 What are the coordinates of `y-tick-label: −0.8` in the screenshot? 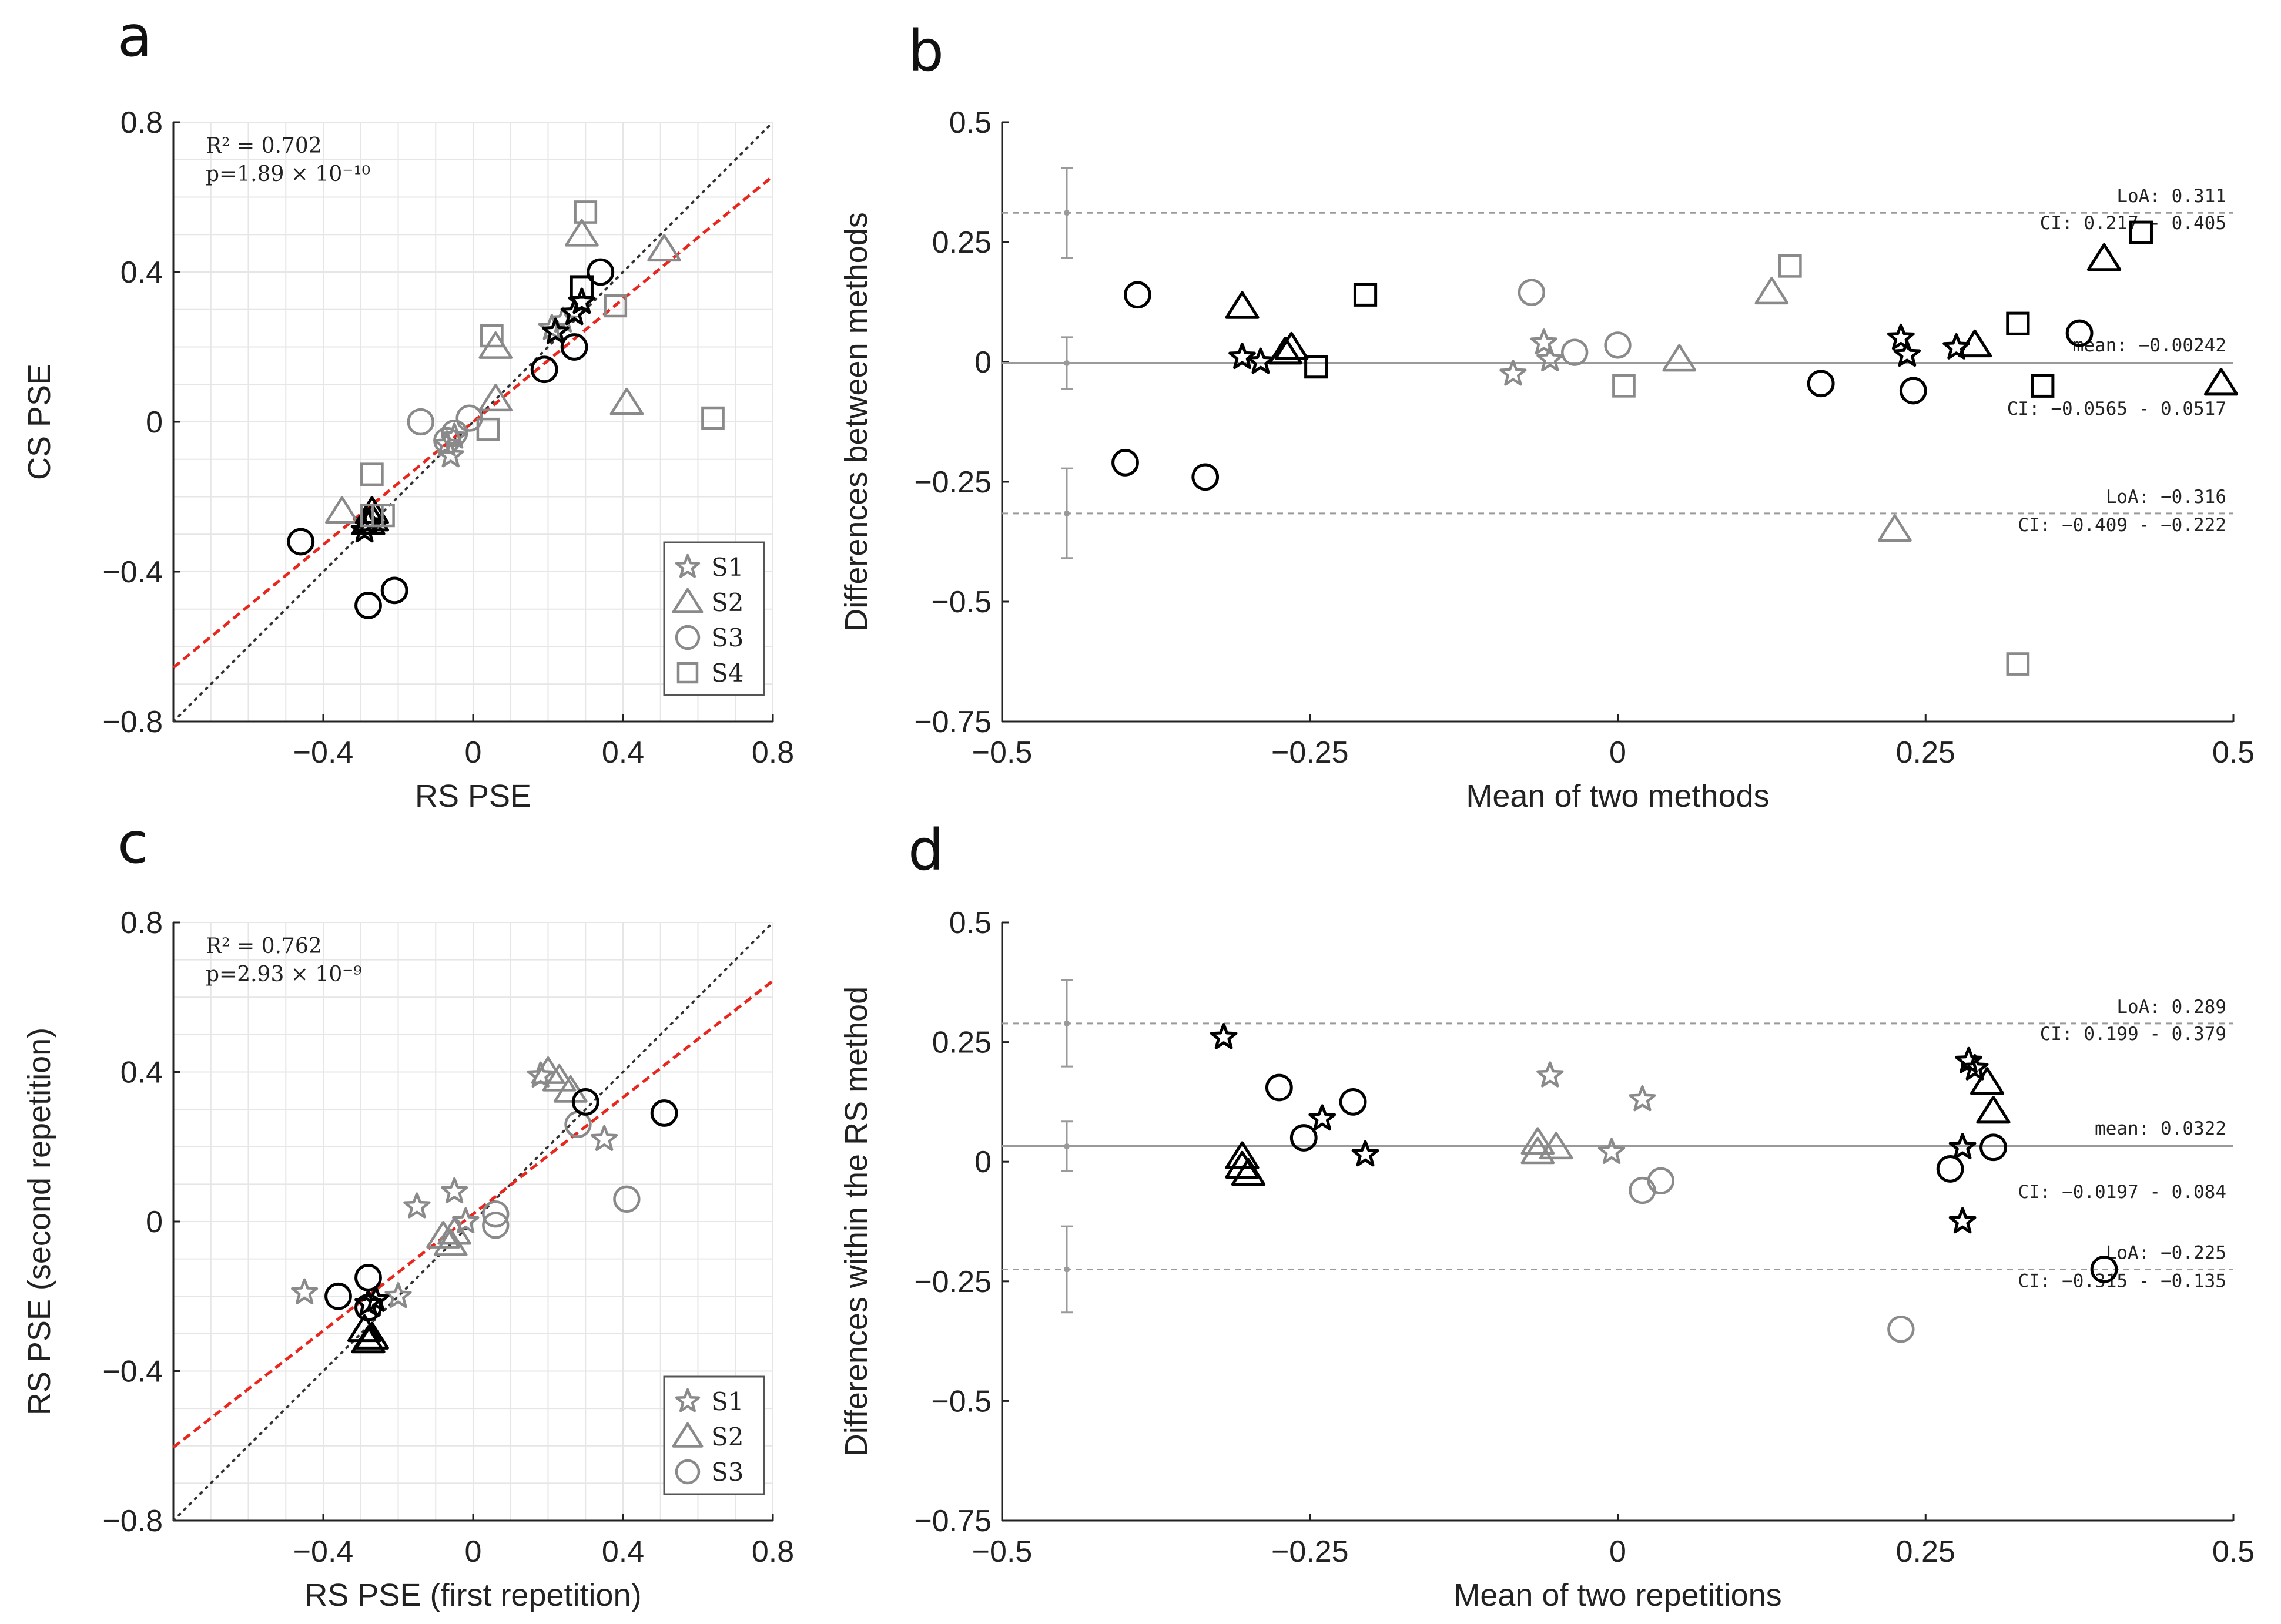 It's located at (132, 722).